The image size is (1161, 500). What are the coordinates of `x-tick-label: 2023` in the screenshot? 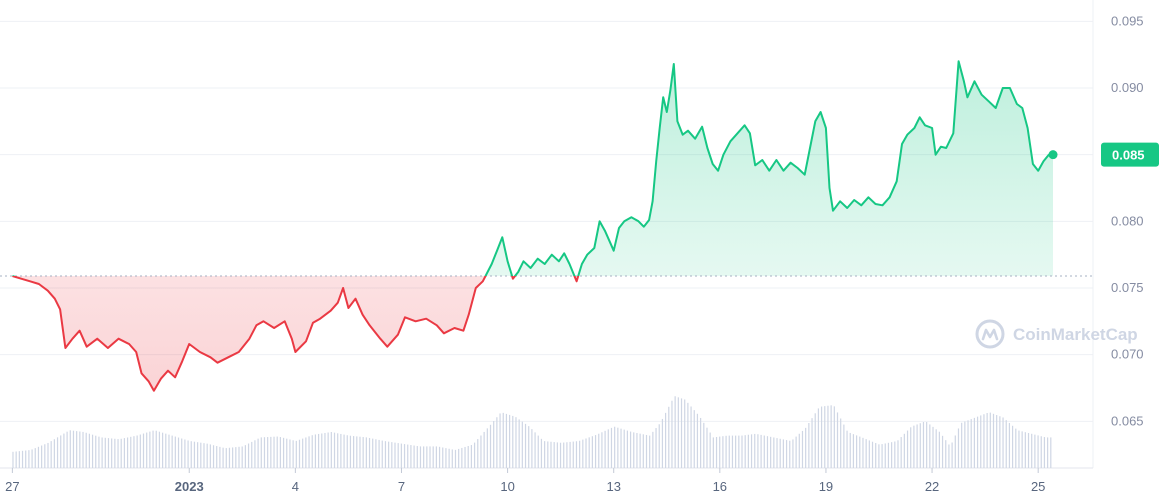 It's located at (189, 486).